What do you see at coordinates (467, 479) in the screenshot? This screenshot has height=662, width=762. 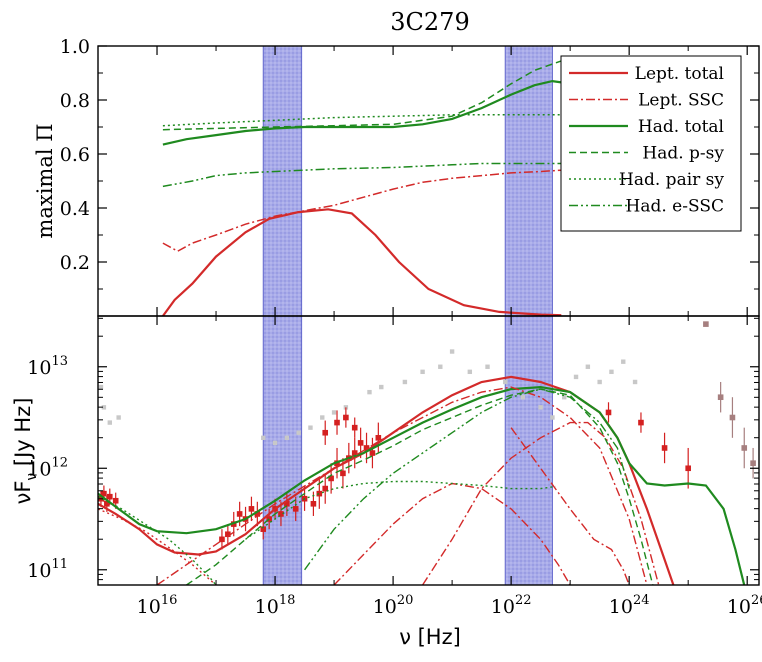 I see `sed-series-had-e-ssc` at bounding box center [467, 479].